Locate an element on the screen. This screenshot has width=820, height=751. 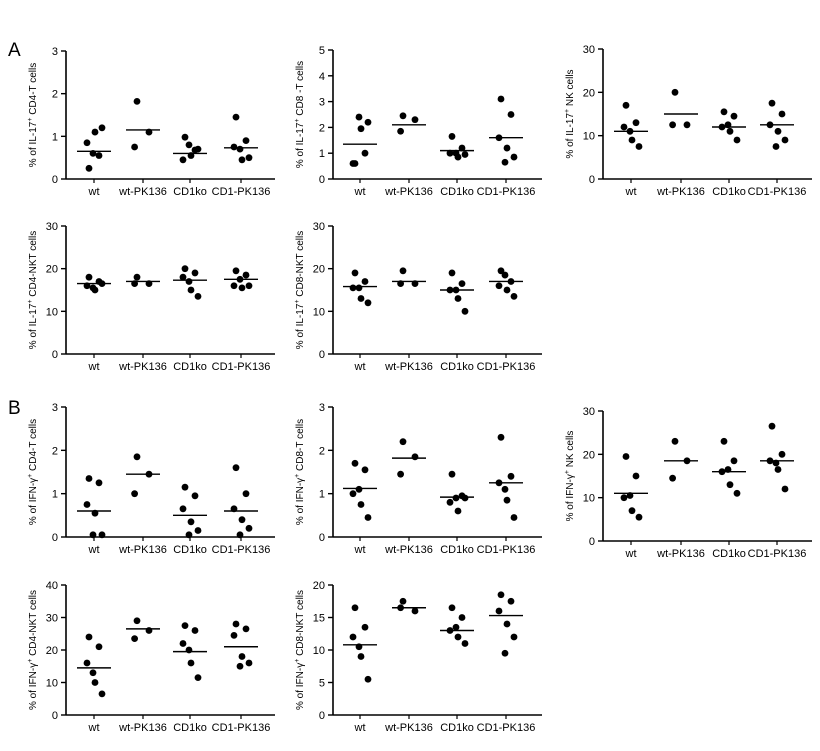
y-axis-title: % of IFN-γ+ CD8-NKT cells is located at coordinates (300, 650).